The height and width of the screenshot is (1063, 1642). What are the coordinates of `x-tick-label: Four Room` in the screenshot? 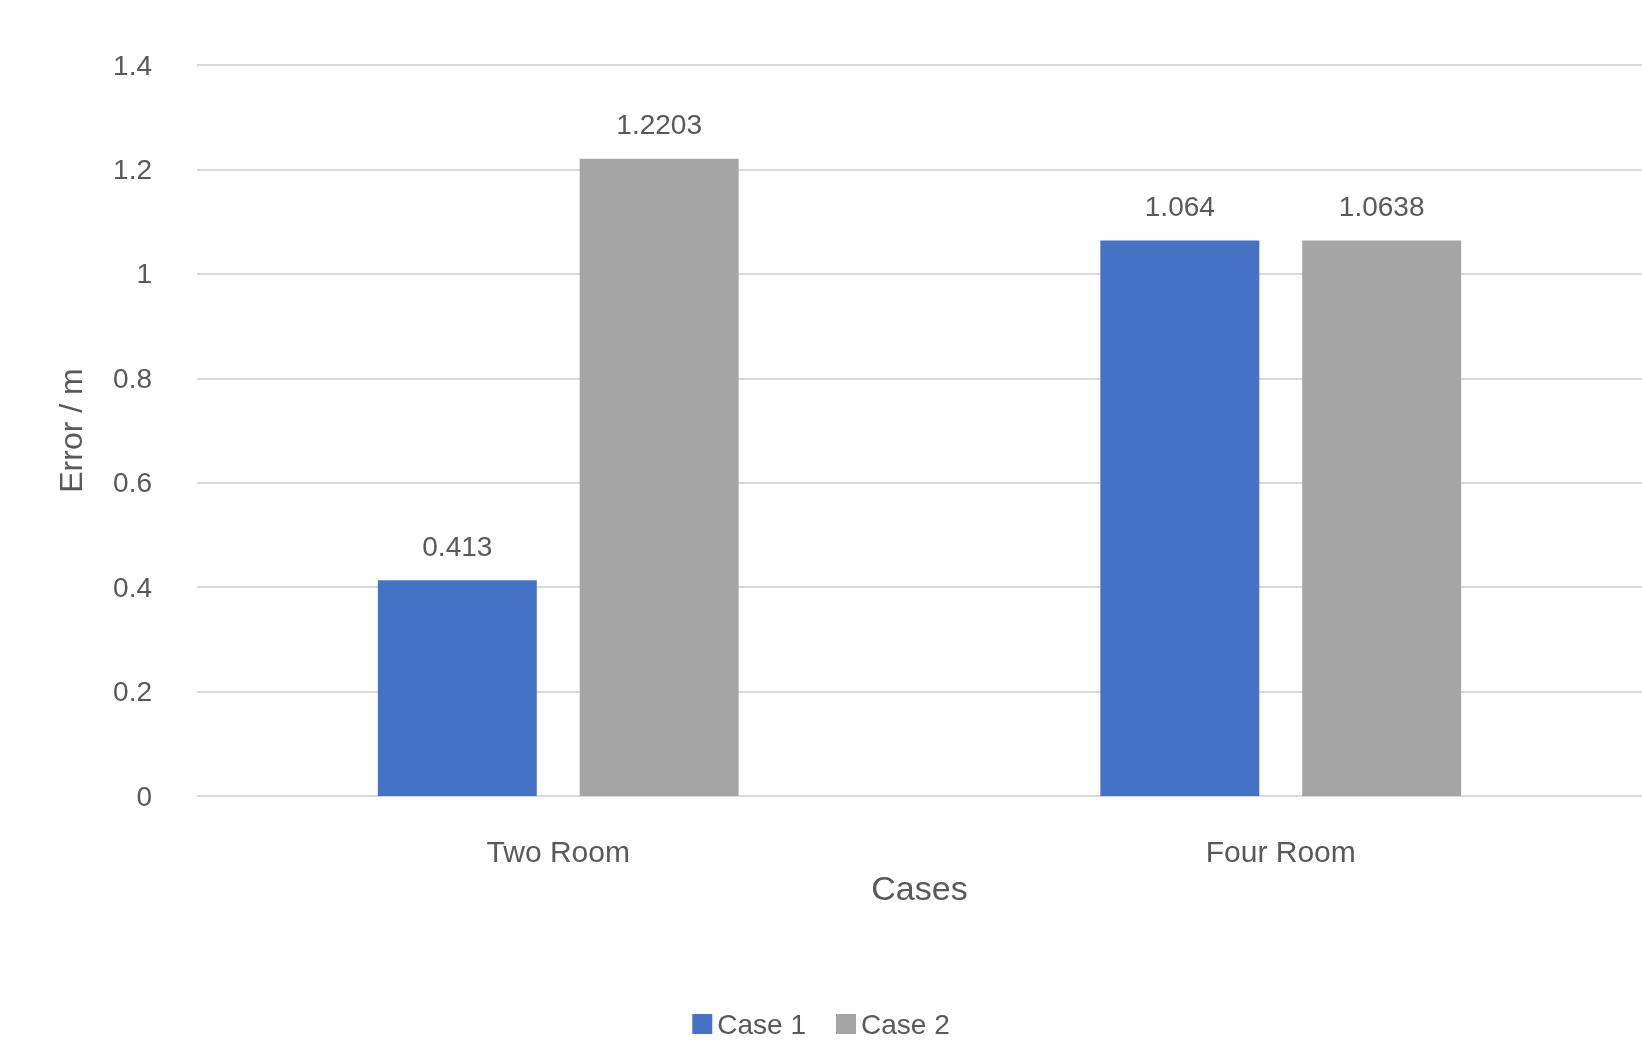 It's located at (1280, 851).